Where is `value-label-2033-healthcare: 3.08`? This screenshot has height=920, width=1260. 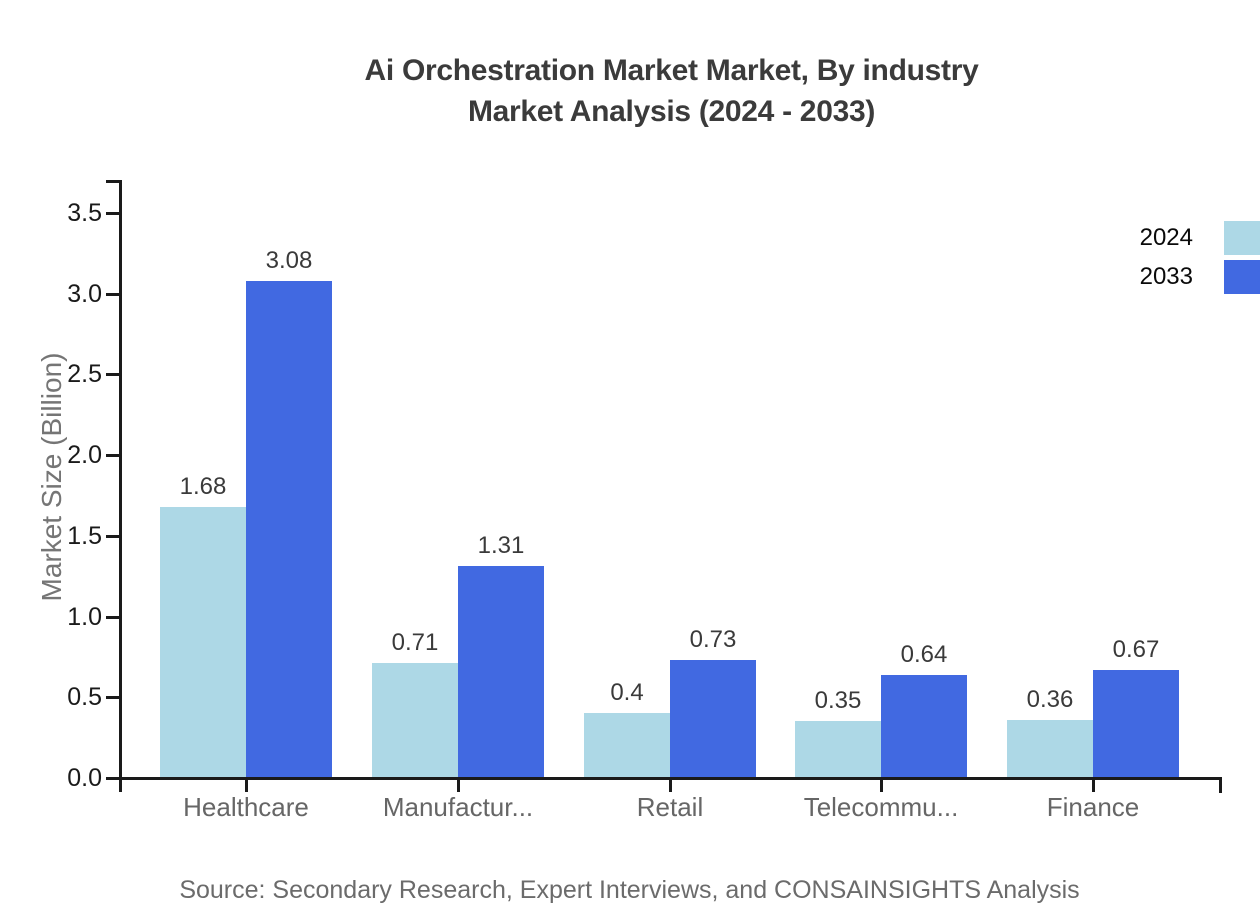
value-label-2033-healthcare: 3.08 is located at coordinates (289, 260).